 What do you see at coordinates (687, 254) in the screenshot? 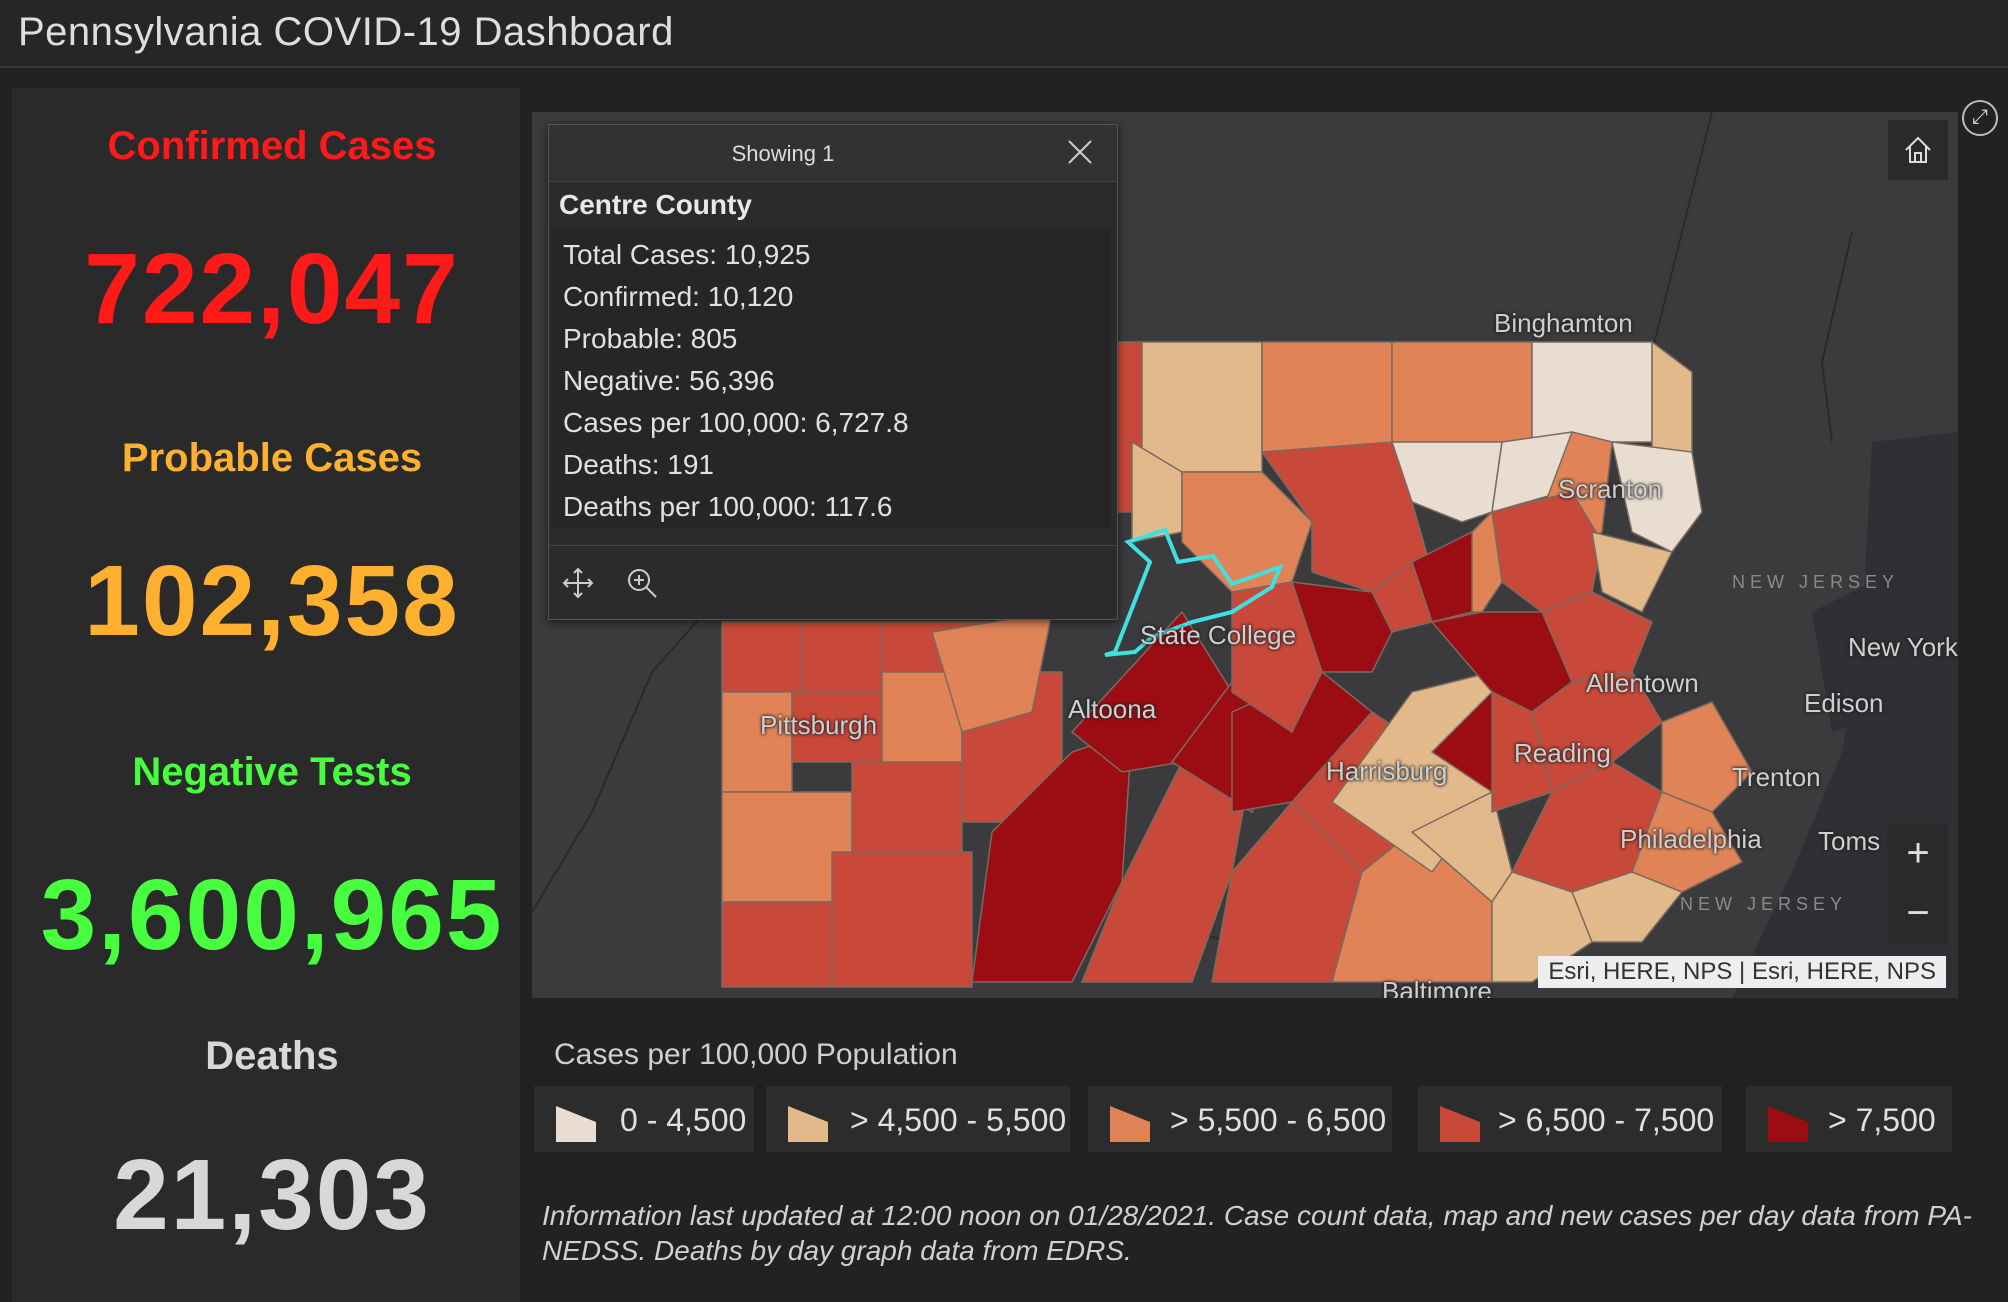
I see `popup-field: Total Cases: 10,925` at bounding box center [687, 254].